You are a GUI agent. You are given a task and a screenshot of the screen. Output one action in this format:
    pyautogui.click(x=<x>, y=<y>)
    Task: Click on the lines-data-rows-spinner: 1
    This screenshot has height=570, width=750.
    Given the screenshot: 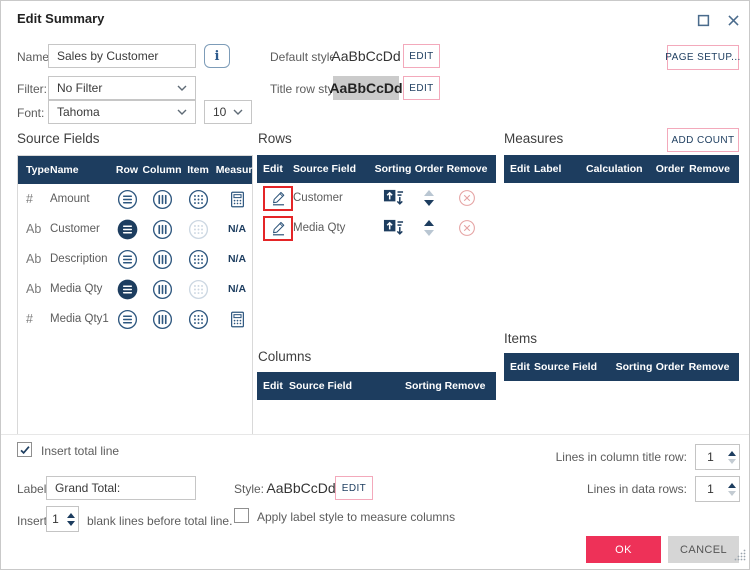 What is the action you would take?
    pyautogui.click(x=717, y=489)
    